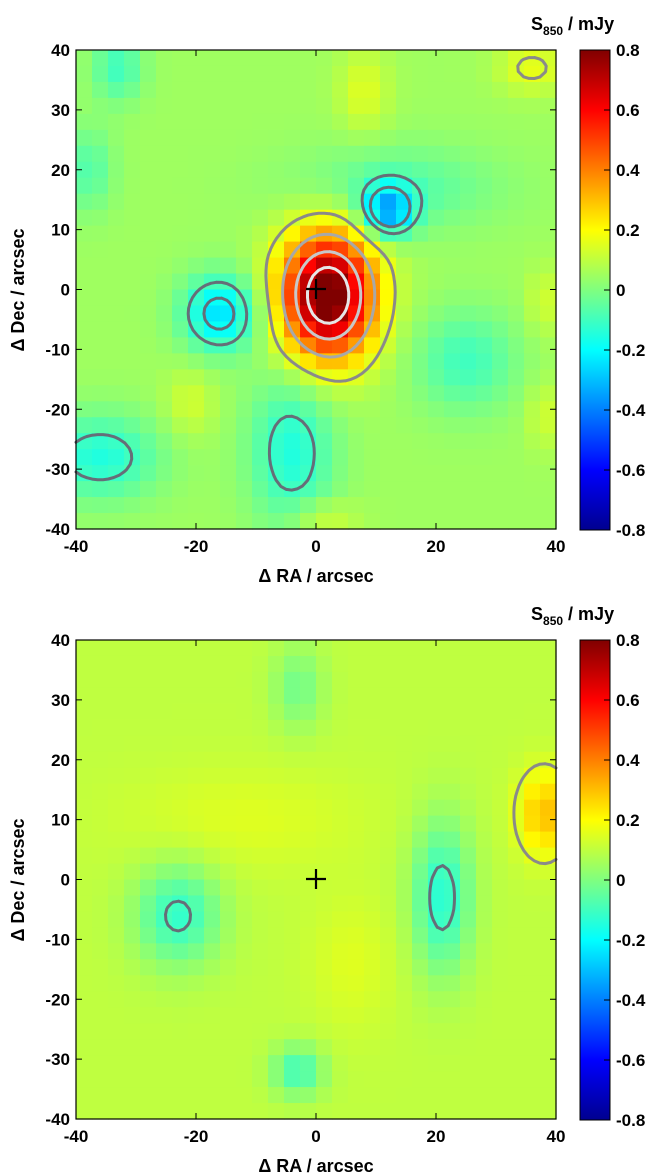  I want to click on colorbar-tick-label: -0.6, so click(630, 1060).